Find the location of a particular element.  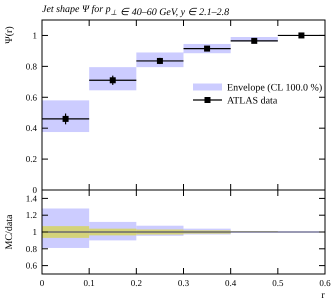

x-tick-label: 0.2 is located at coordinates (136, 283).